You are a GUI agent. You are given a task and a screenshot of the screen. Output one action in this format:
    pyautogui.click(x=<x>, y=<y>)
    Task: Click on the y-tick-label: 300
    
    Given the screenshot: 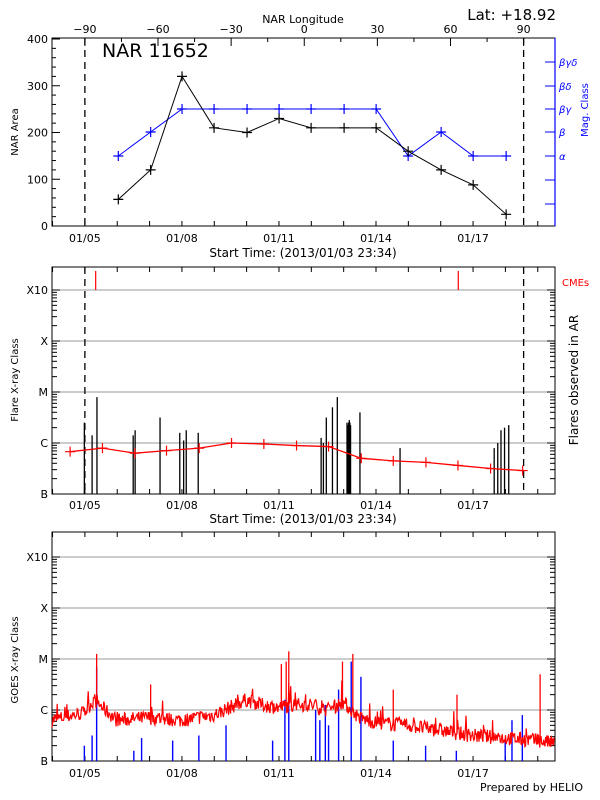 What is the action you would take?
    pyautogui.click(x=37, y=86)
    